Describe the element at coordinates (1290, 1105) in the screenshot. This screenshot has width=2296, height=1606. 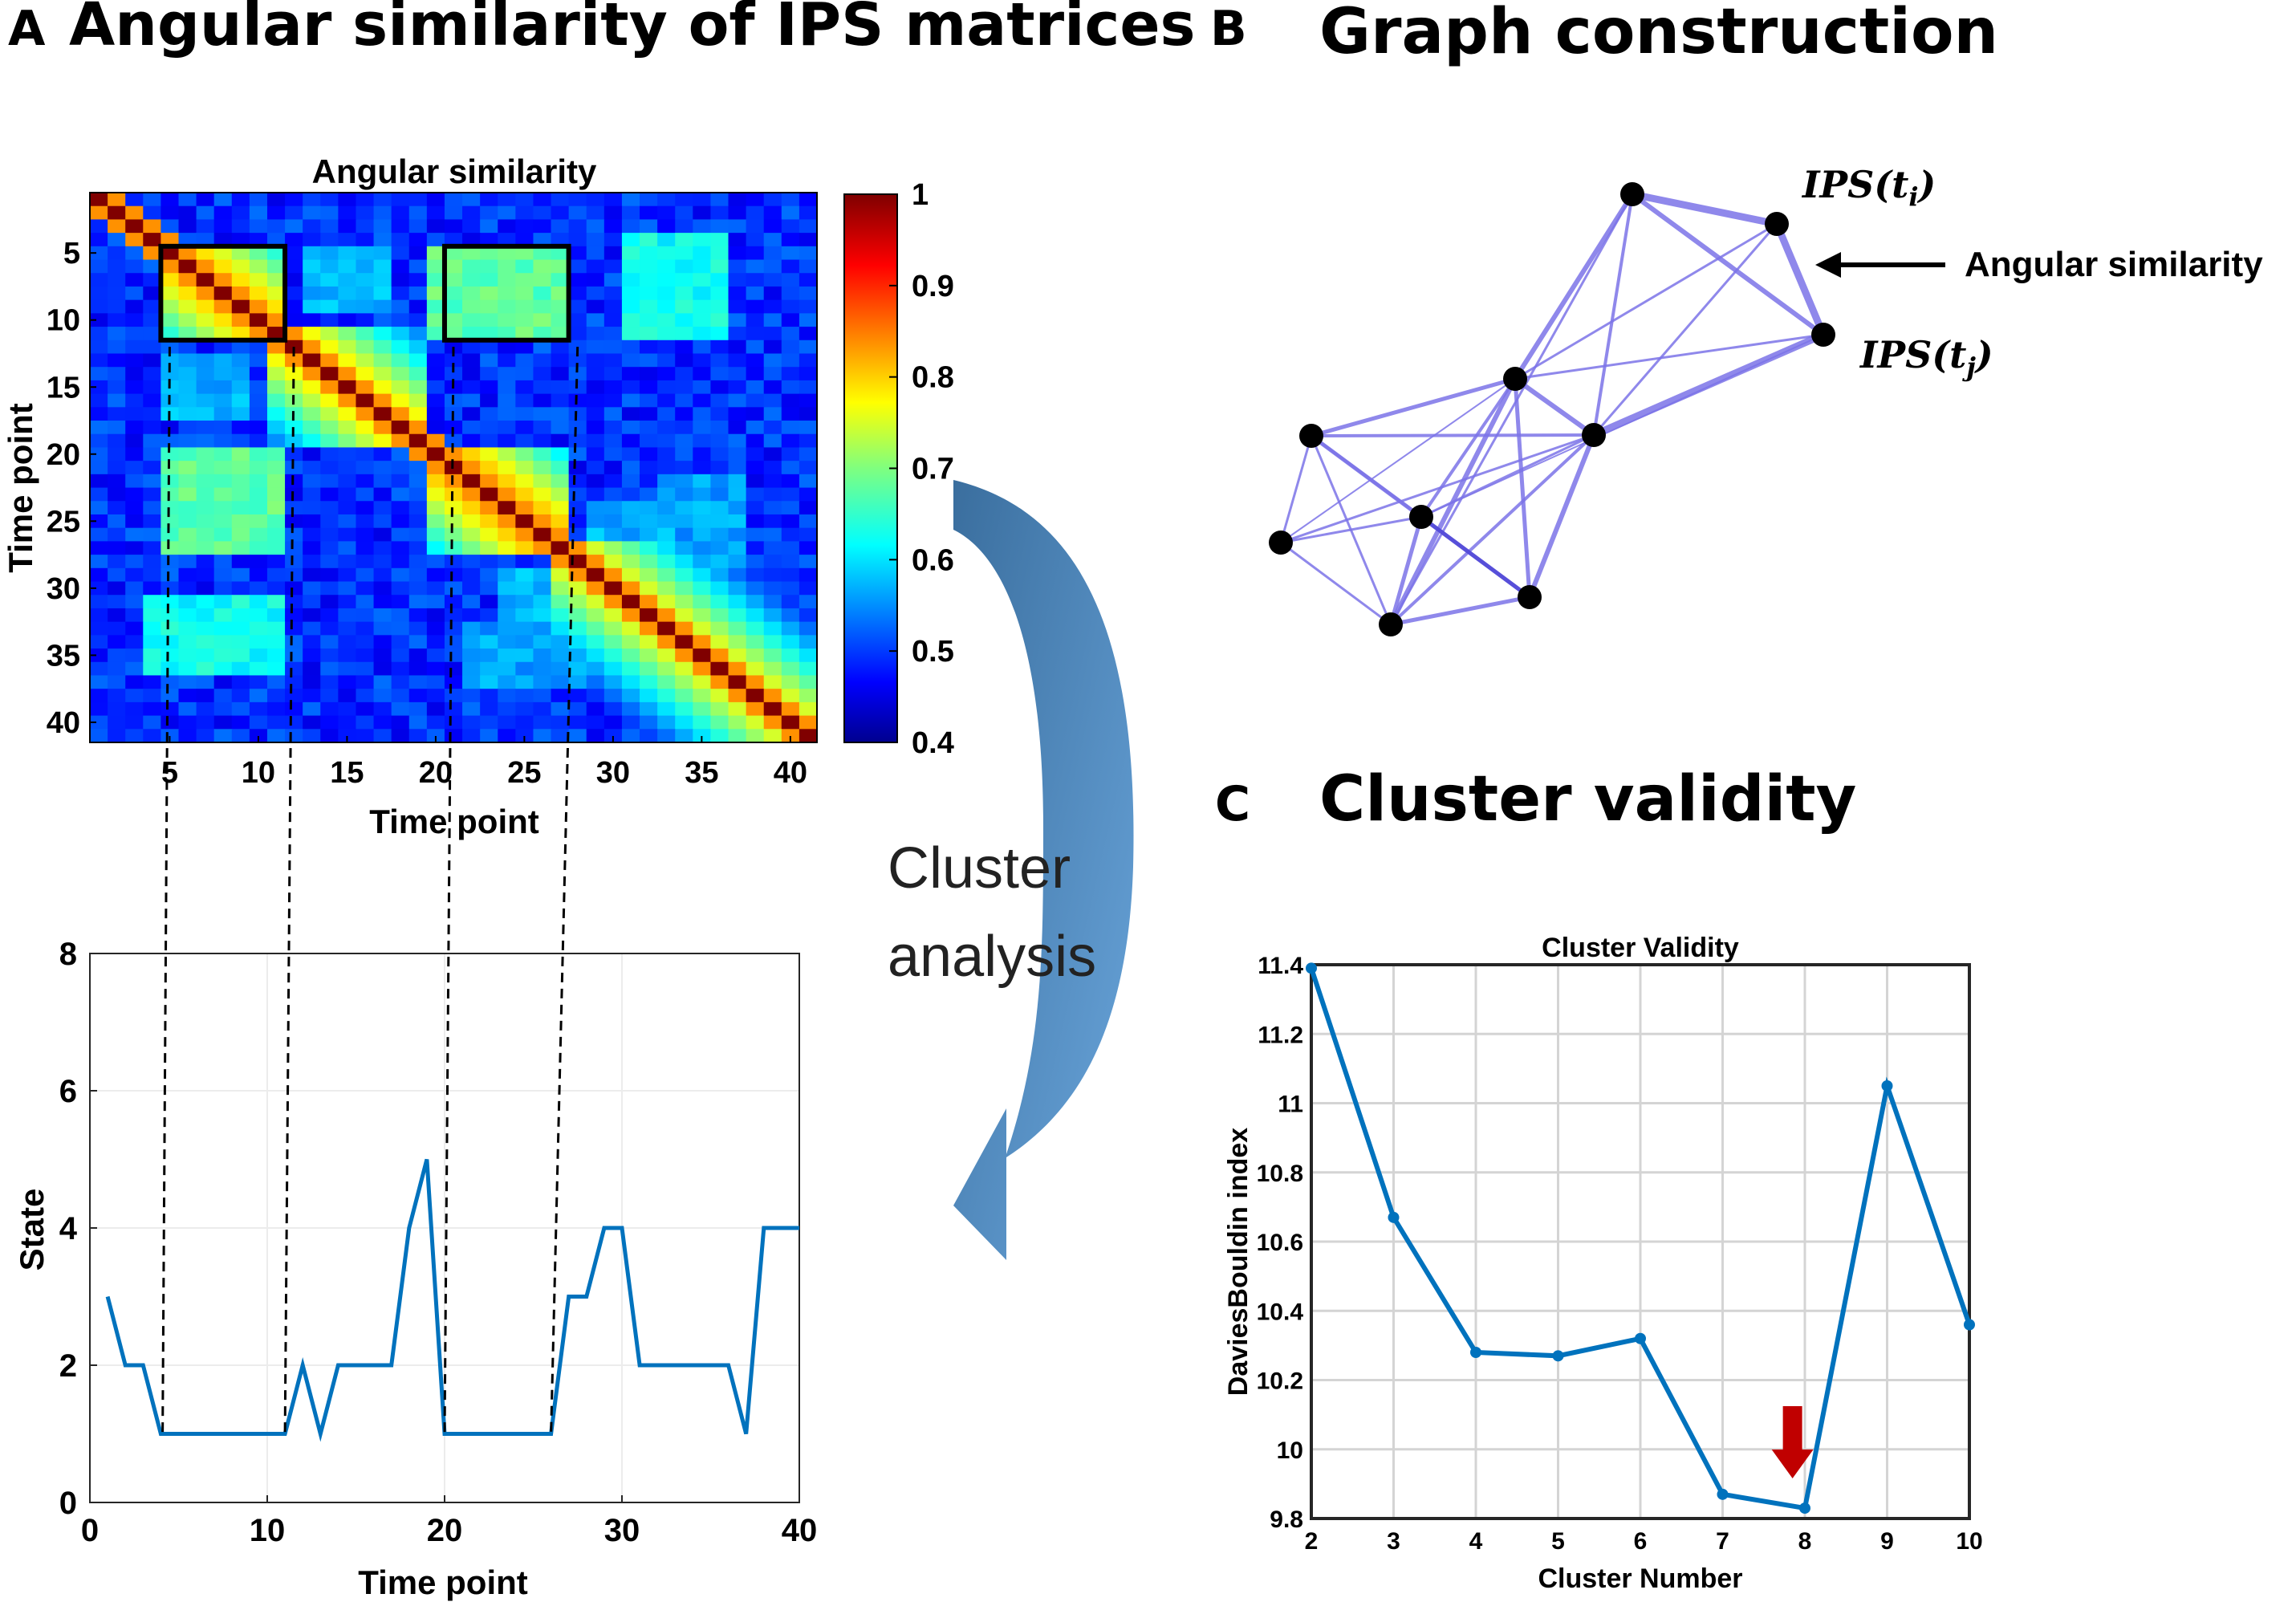
I see `validity-ytick-label: 11` at that location.